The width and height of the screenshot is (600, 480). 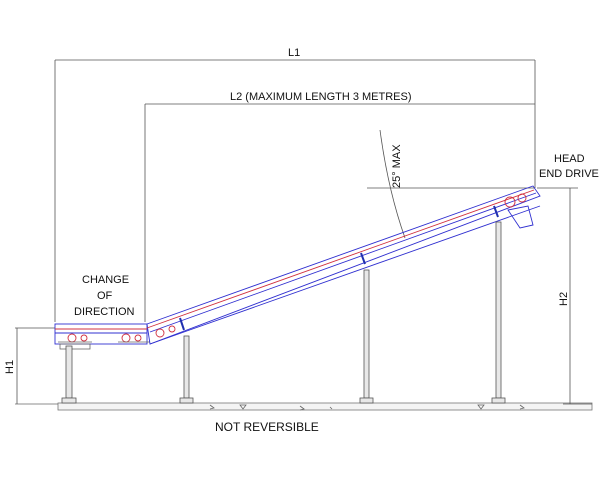 I want to click on angle-label: 25° MAX, so click(x=397, y=166).